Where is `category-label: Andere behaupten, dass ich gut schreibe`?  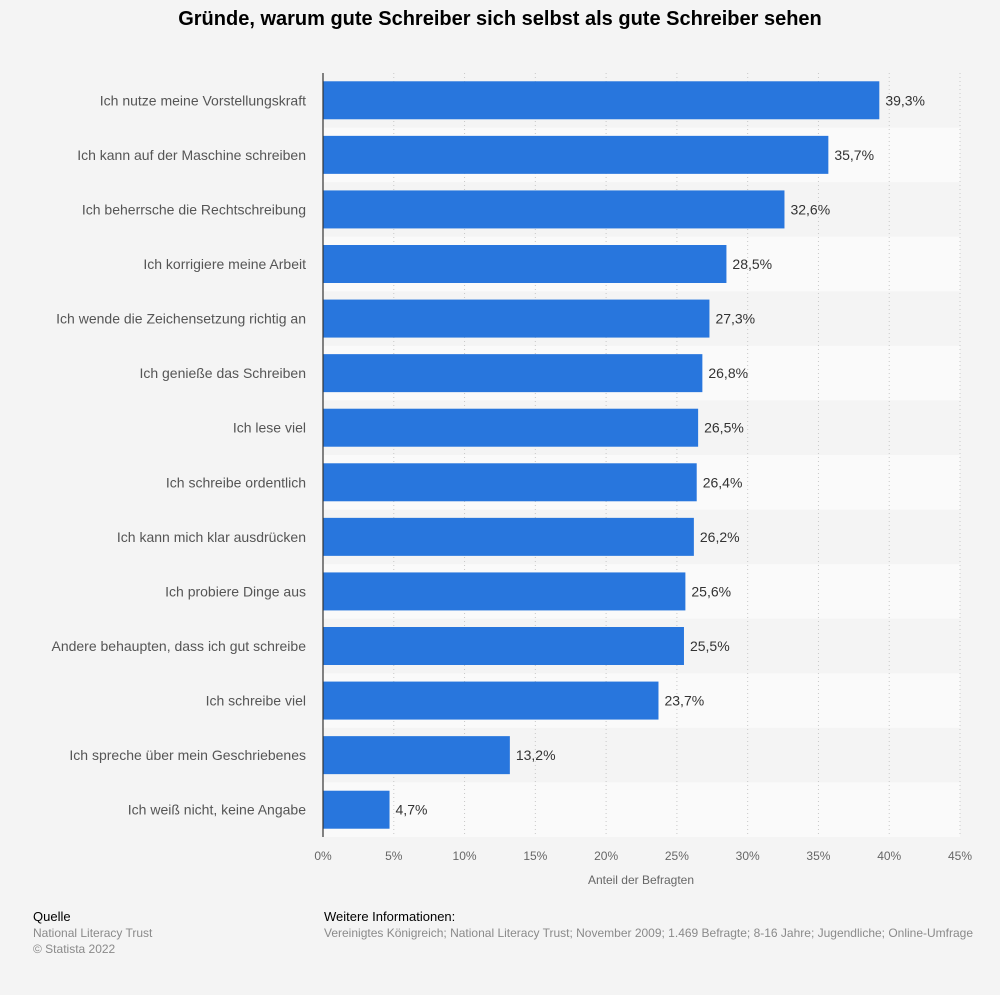
category-label: Andere behaupten, dass ich gut schreibe is located at coordinates (178, 646).